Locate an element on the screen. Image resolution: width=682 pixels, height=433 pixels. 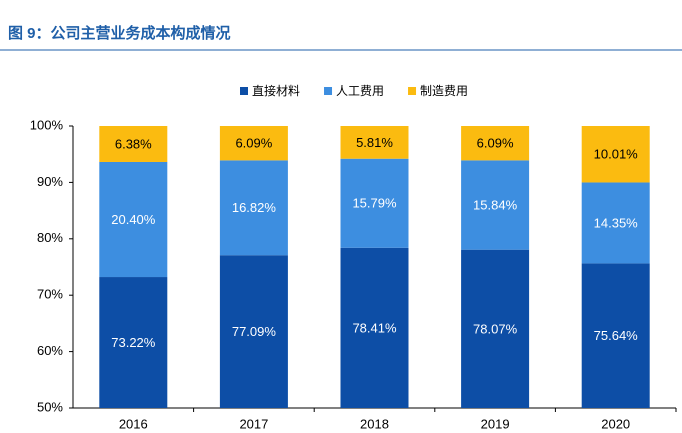
value-label: 78.41% is located at coordinates (374, 327).